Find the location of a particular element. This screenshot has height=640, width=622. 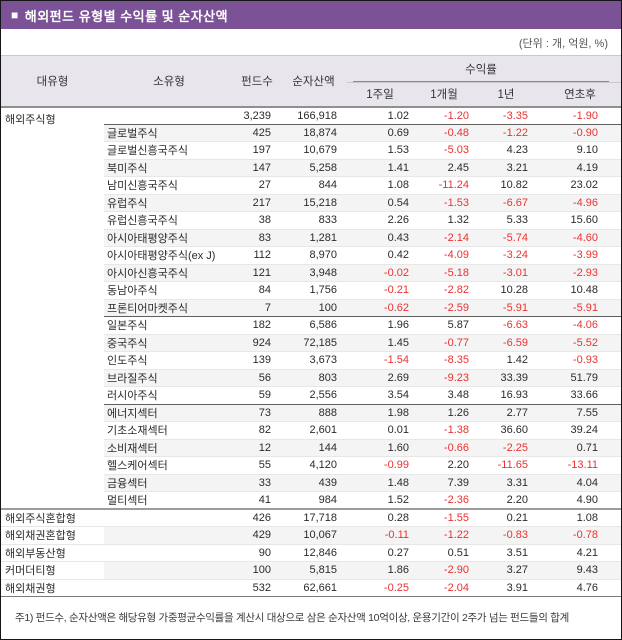

major-type-cell: 해외채권형 is located at coordinates (52, 587).